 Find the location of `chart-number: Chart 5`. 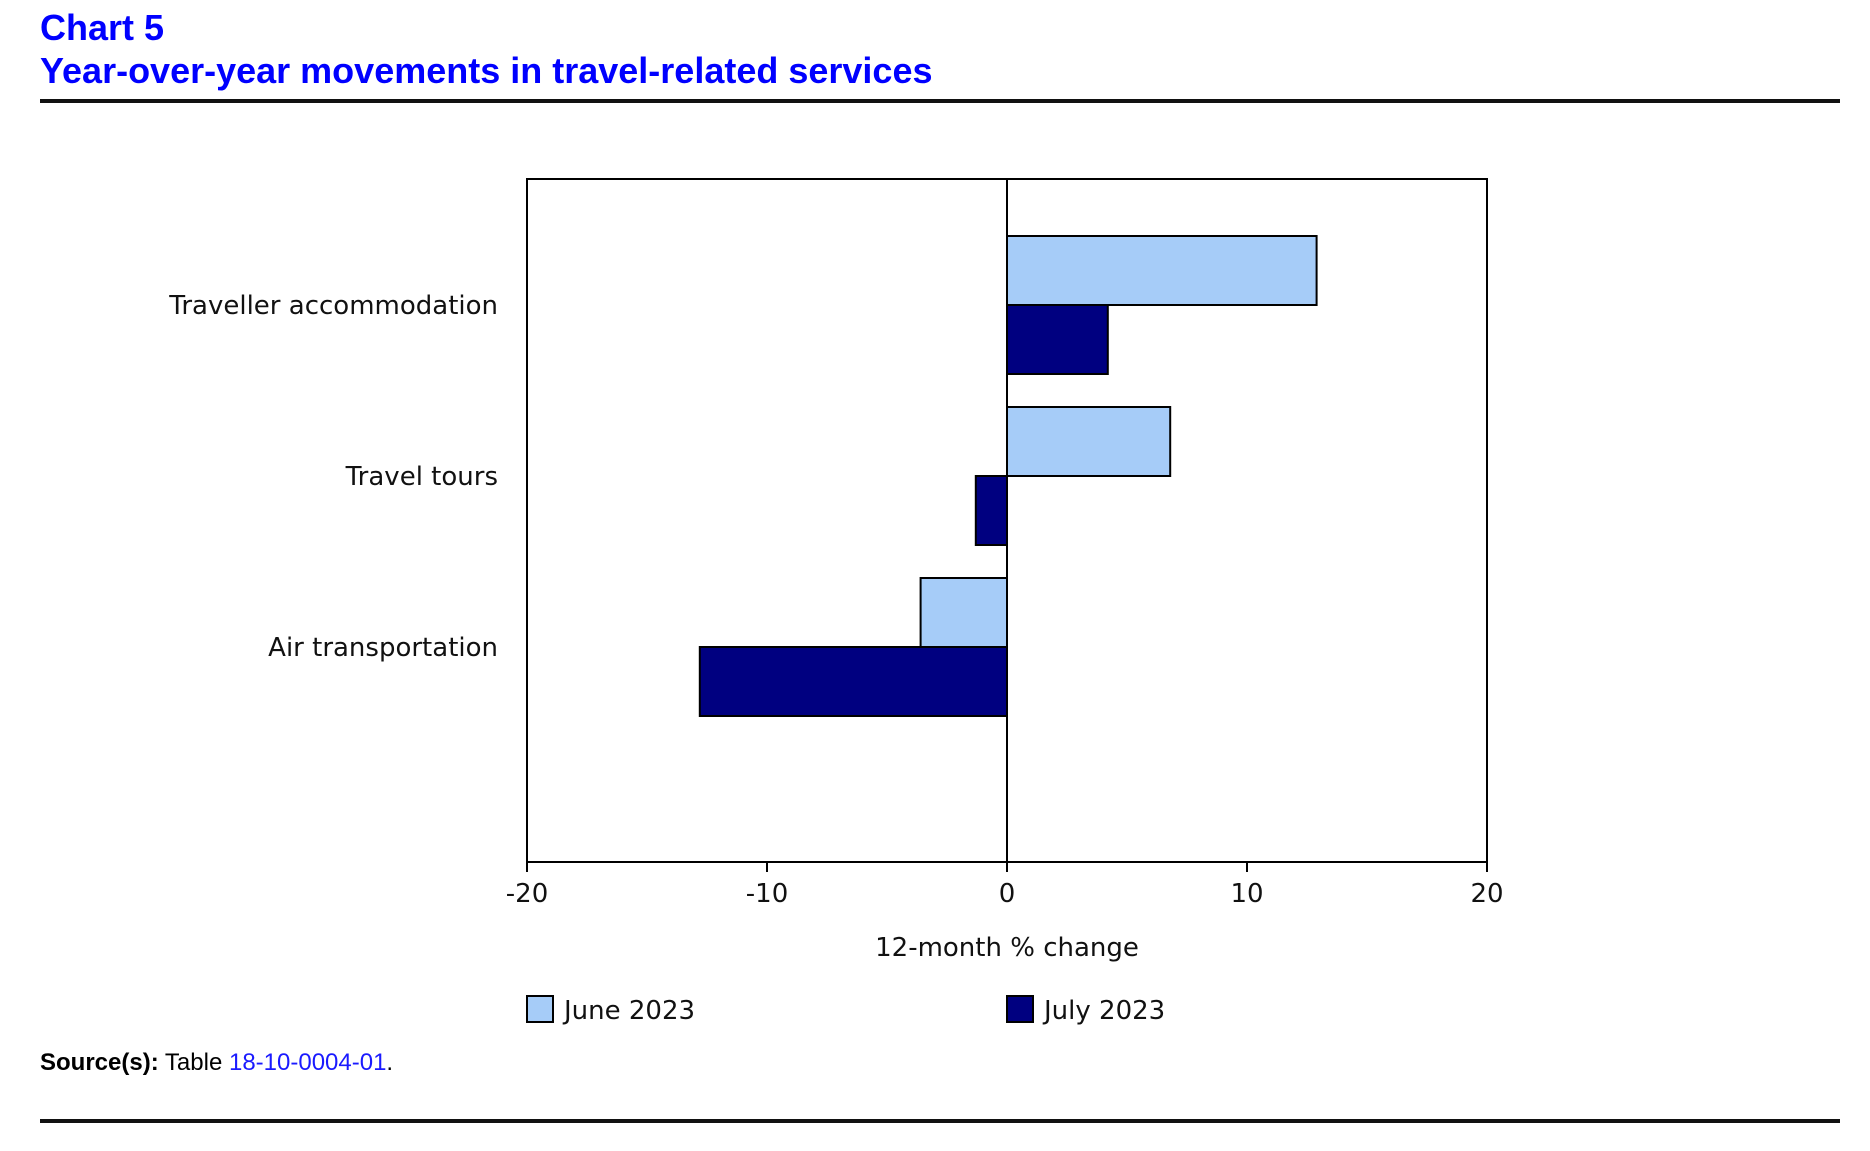

chart-number: Chart 5 is located at coordinates (102, 27).